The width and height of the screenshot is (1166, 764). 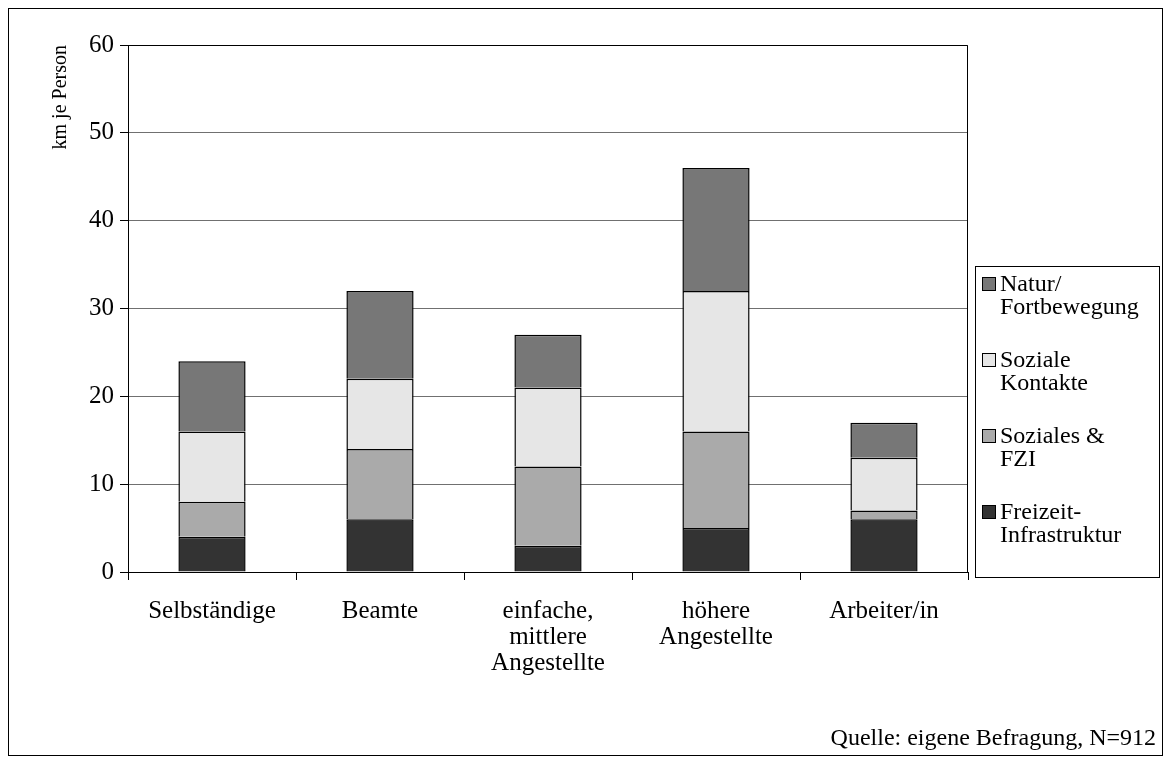 What do you see at coordinates (101, 43) in the screenshot?
I see `y-tick-label: 60` at bounding box center [101, 43].